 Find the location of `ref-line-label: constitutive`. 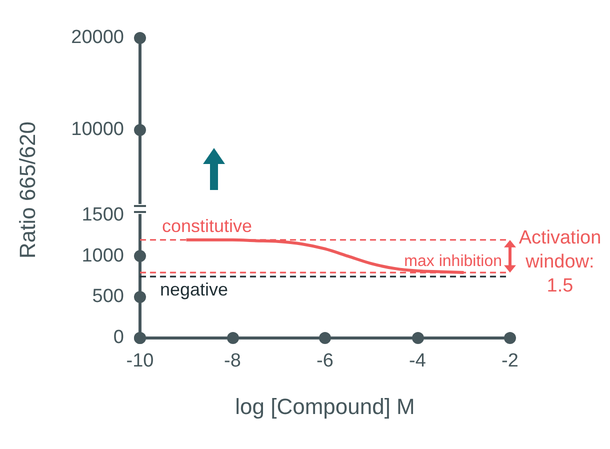

ref-line-label: constitutive is located at coordinates (207, 226).